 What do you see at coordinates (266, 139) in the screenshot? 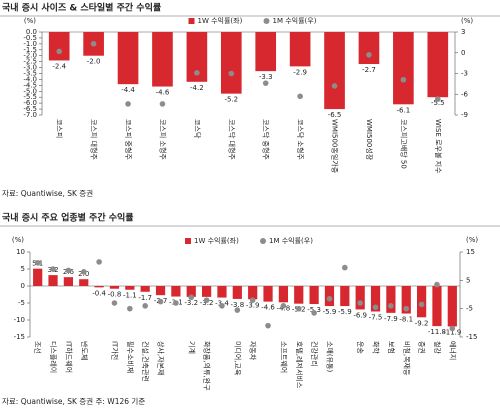
I see `x-tick-label: 코스닥 중형주` at bounding box center [266, 139].